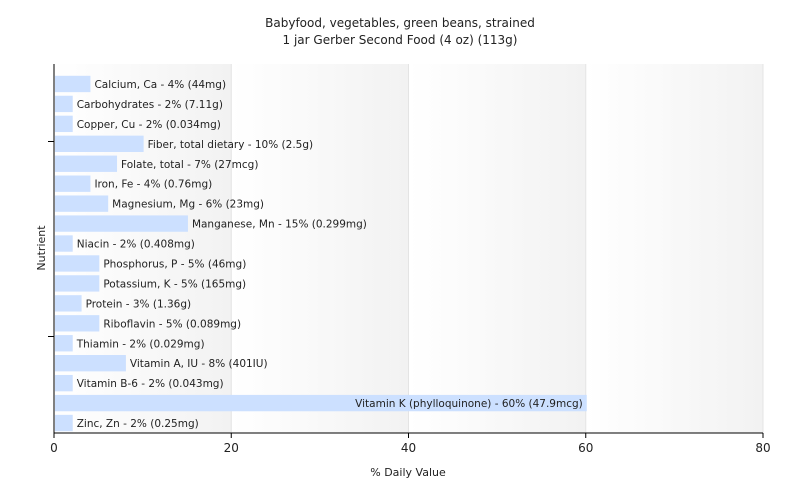 This screenshot has height=500, width=800. I want to click on bar-label: Riboflavin - 5% (0.089mg), so click(172, 324).